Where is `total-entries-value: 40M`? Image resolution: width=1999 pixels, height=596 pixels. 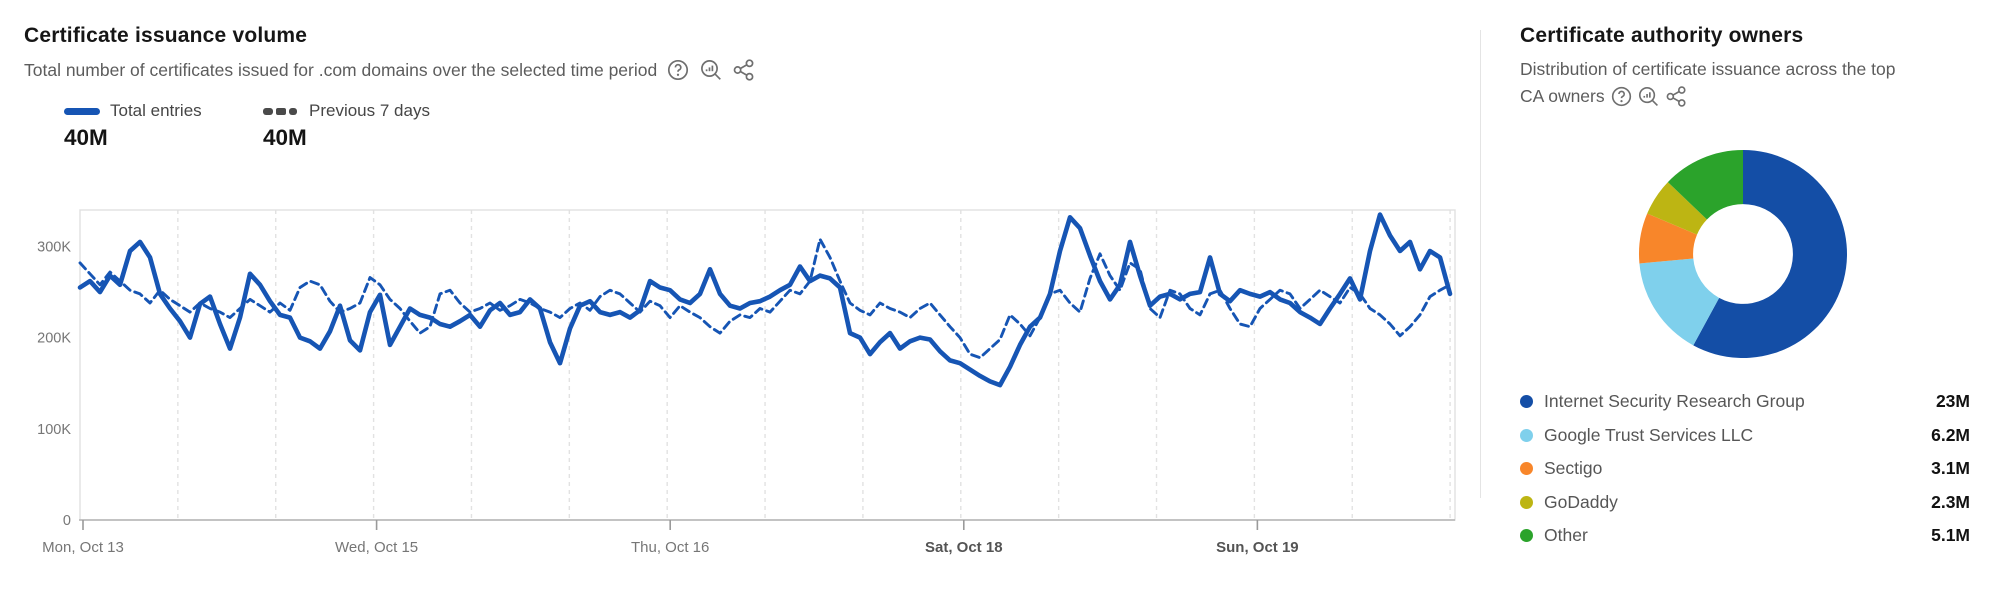
total-entries-value: 40M is located at coordinates (86, 137).